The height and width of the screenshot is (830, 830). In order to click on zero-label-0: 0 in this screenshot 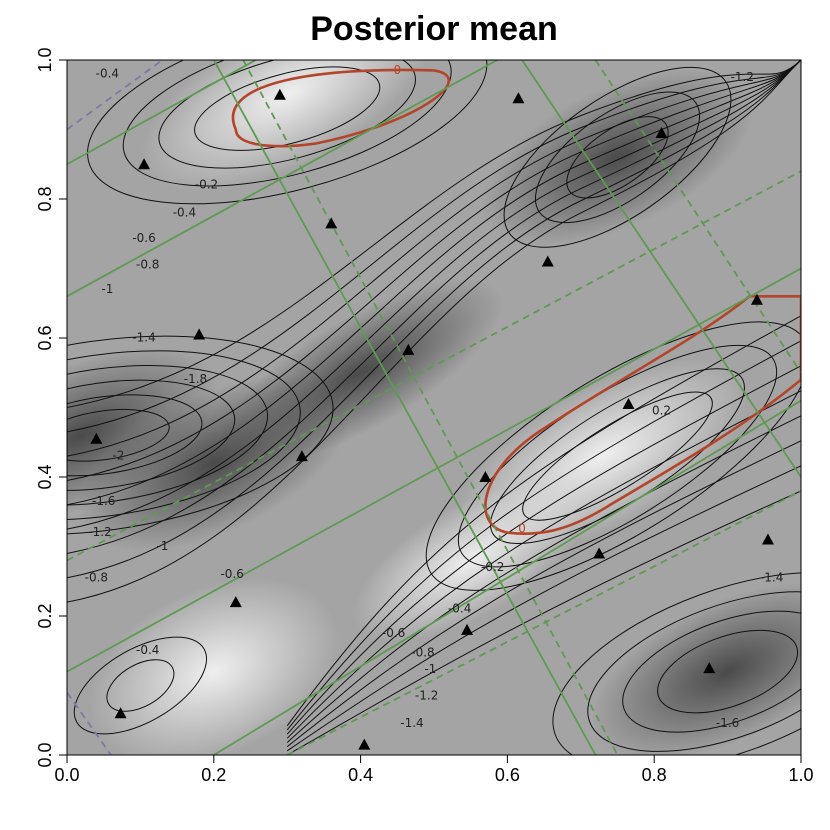, I will do `click(397, 70)`.